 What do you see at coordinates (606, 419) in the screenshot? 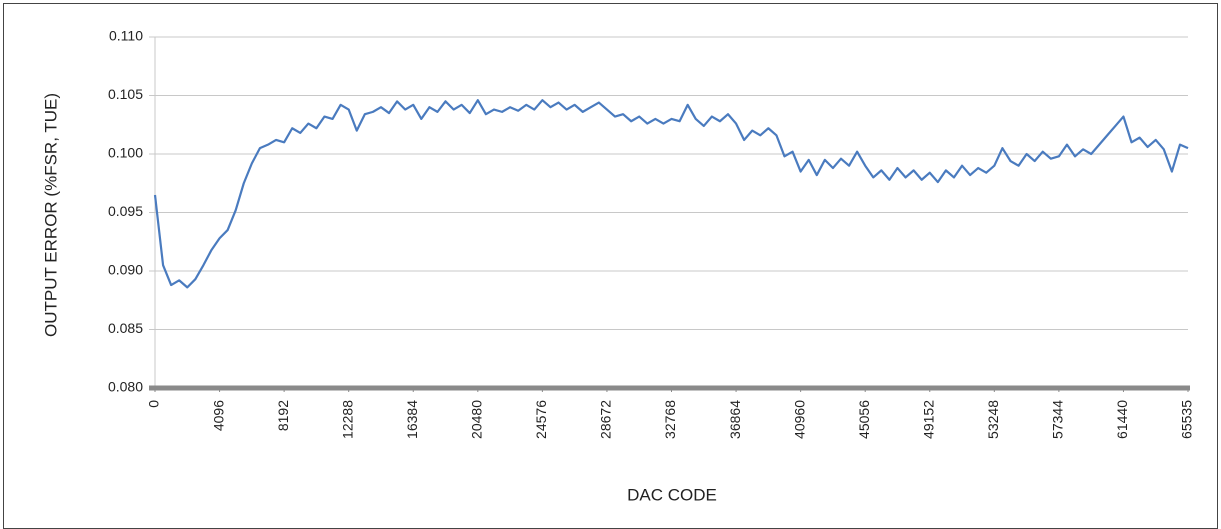
I see `x-tick-label: 28672` at bounding box center [606, 419].